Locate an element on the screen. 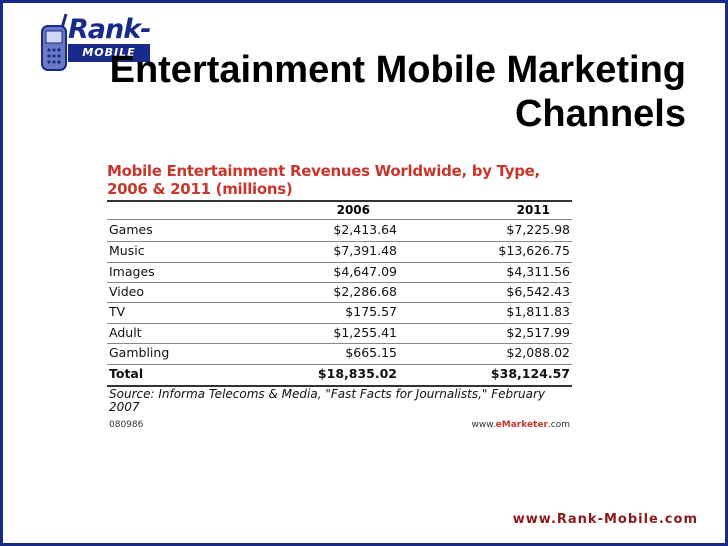  value-2006: $7,391.48 is located at coordinates (365, 250).